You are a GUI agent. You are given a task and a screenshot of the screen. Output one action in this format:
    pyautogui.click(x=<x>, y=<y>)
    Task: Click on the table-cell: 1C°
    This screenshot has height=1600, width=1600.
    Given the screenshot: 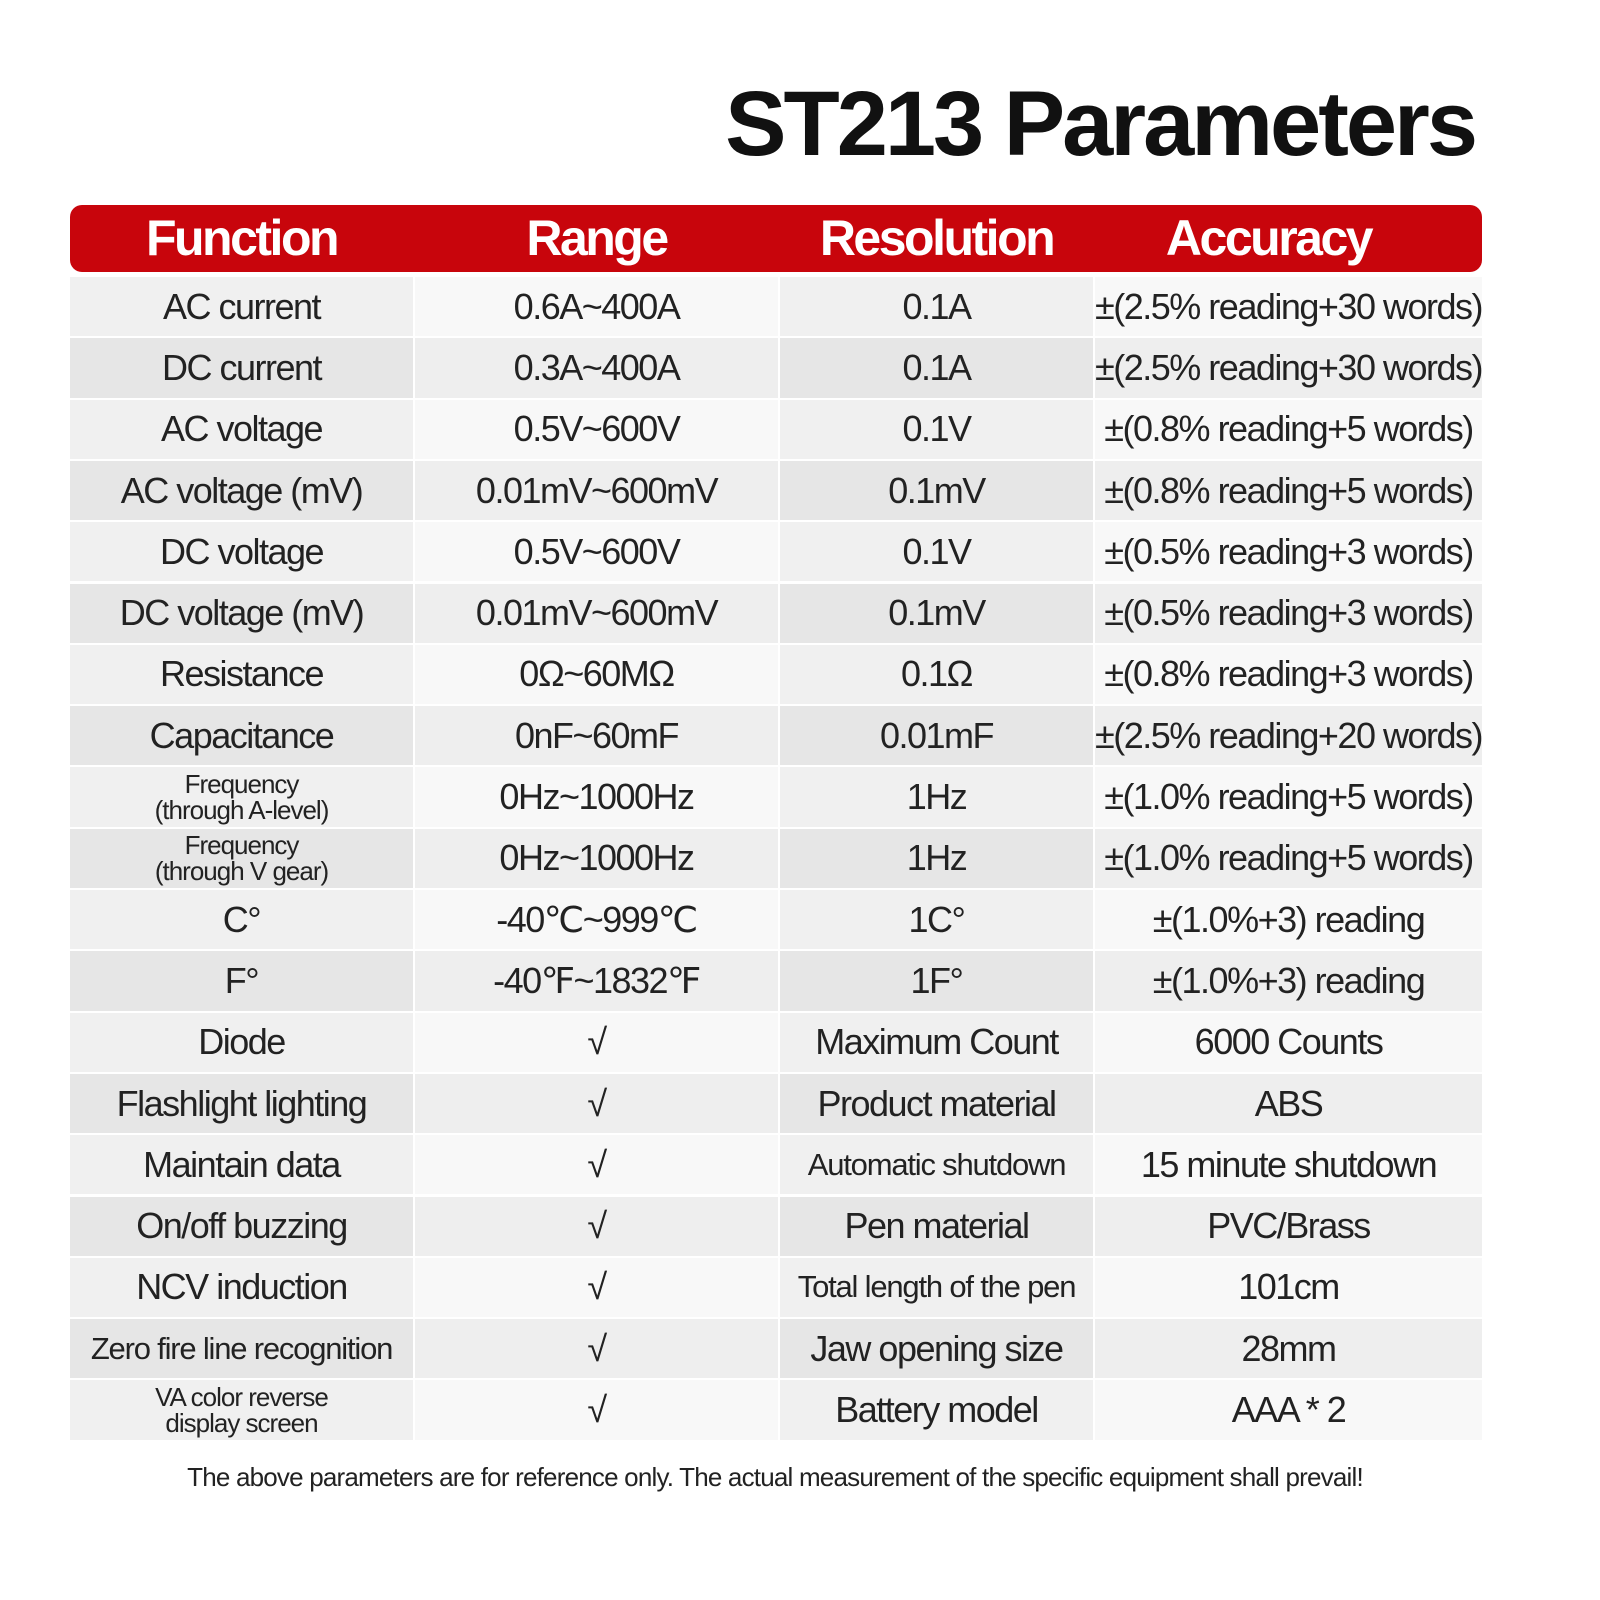 What is the action you would take?
    pyautogui.click(x=936, y=920)
    